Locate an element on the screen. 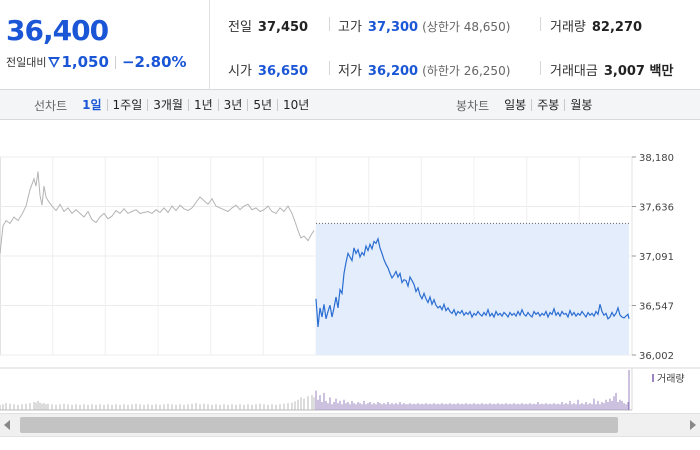 The width and height of the screenshot is (700, 450). candle-monthly: 월봉 is located at coordinates (580, 105).